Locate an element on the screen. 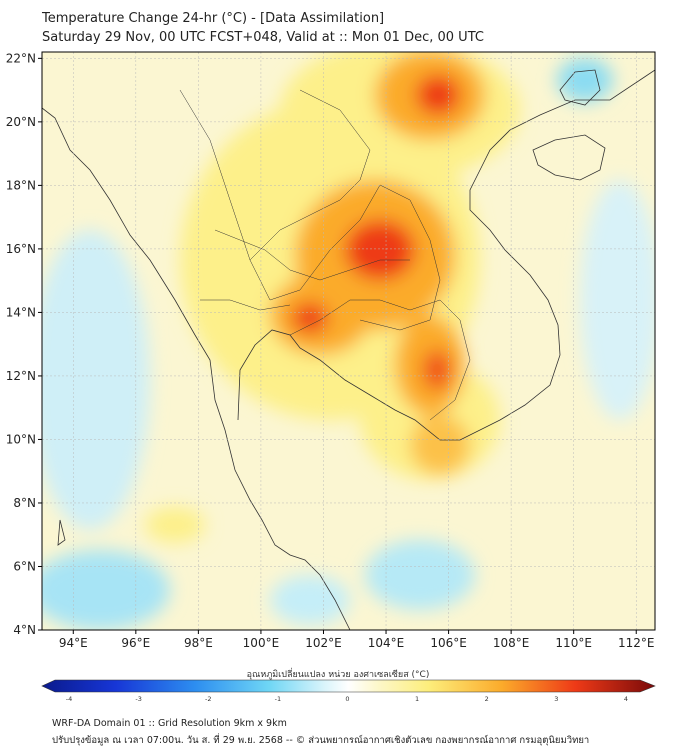  cool-malacca is located at coordinates (106, 590).